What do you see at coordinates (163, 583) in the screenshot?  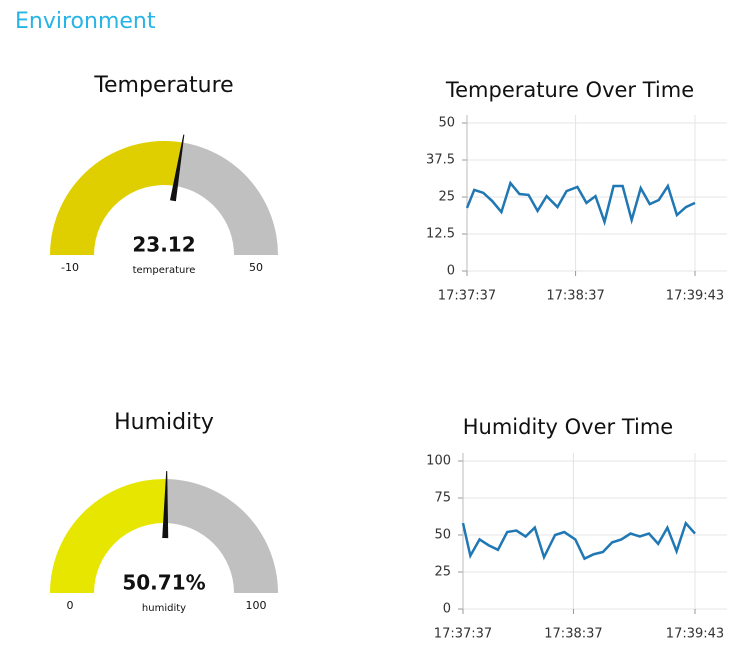 I see `gauge-value: 50.71%` at bounding box center [163, 583].